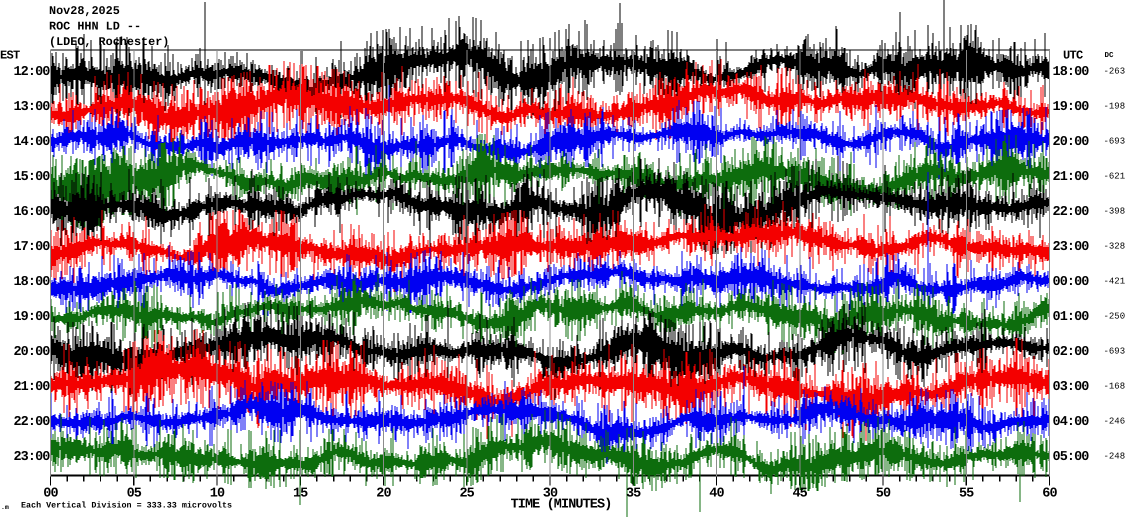  What do you see at coordinates (1115, 107) in the screenshot?
I see `svg-text: -198` at bounding box center [1115, 107].